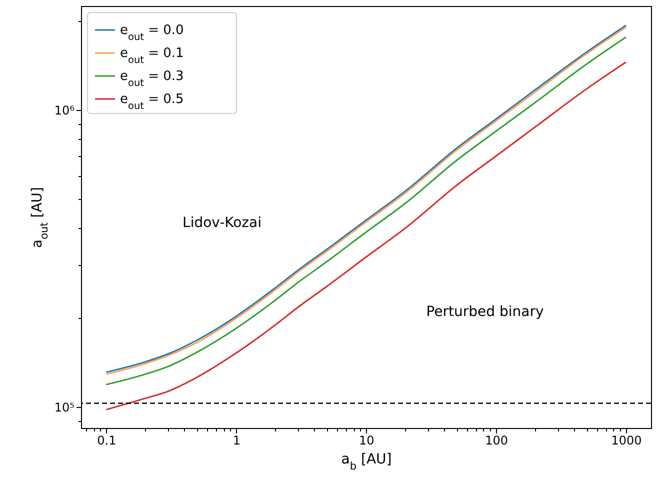 The height and width of the screenshot is (484, 669). I want to click on legend-label: e$_{out}$ = 0.3, so click(152, 78).